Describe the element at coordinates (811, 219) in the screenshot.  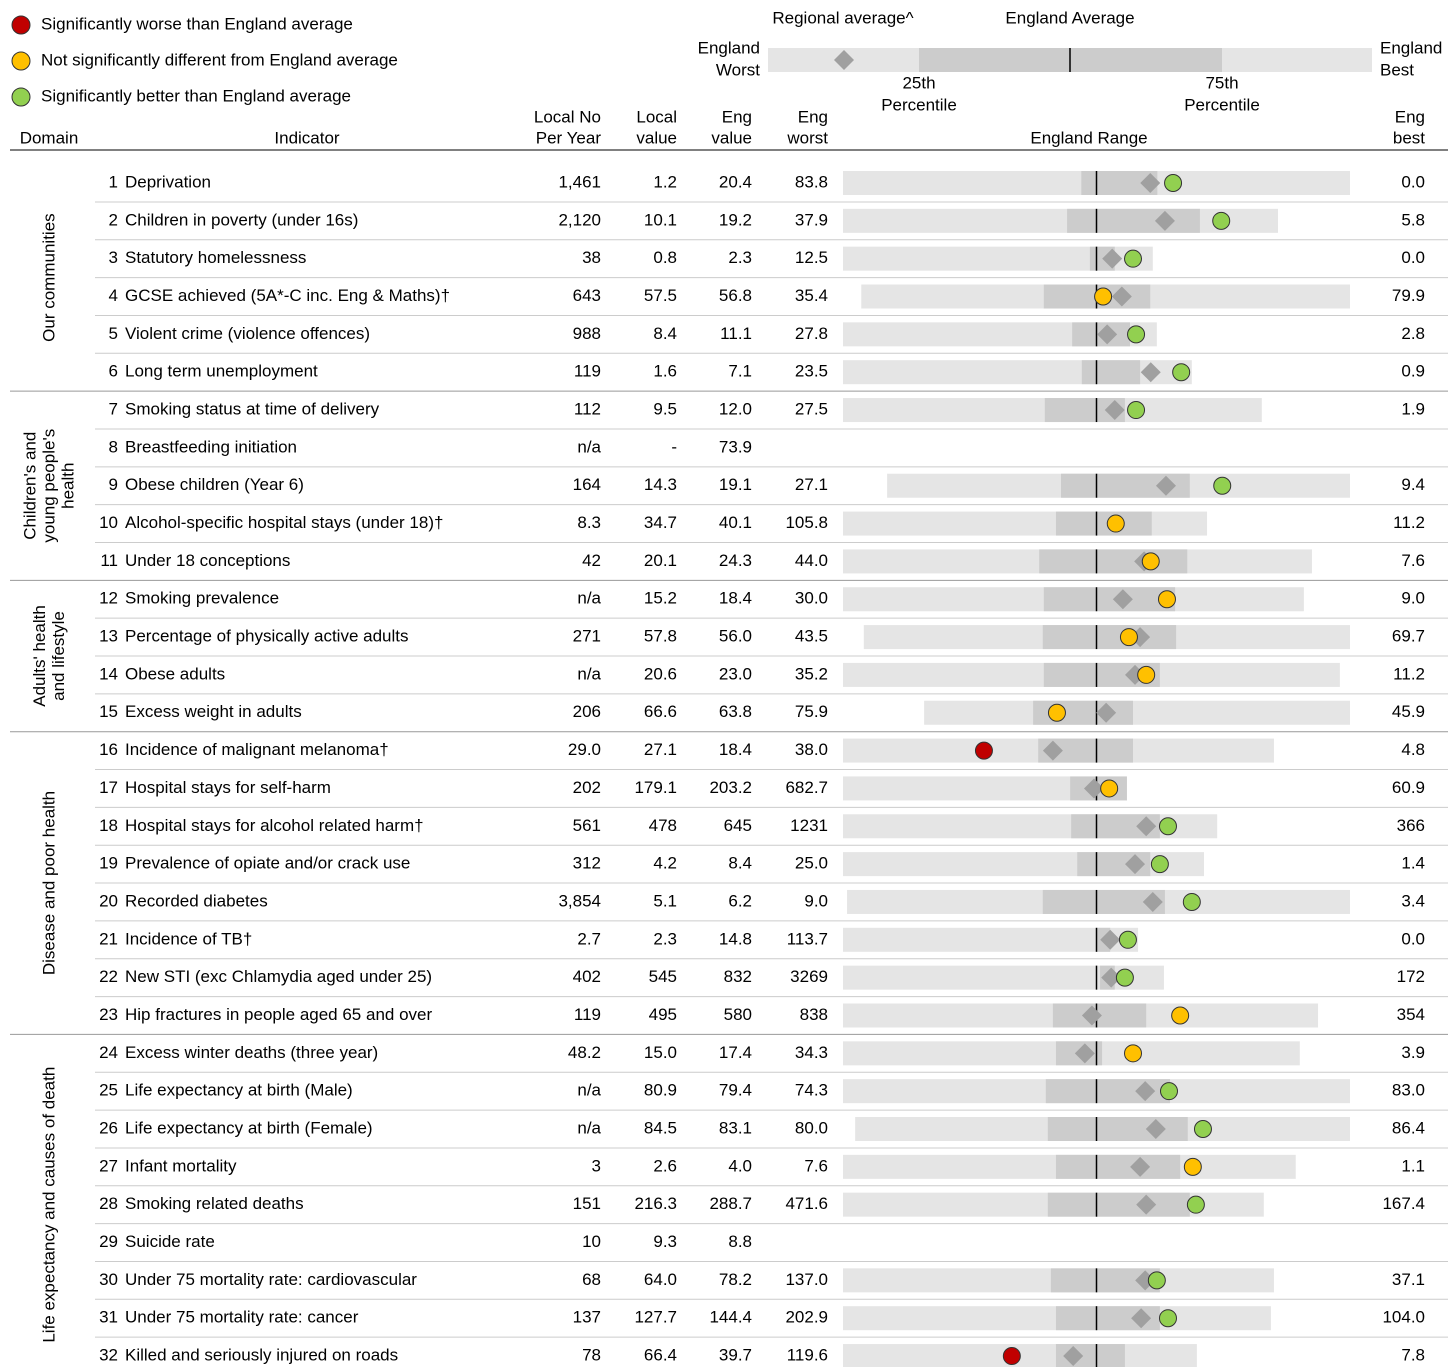
I see `cell-eng-worst: 37.9` at that location.